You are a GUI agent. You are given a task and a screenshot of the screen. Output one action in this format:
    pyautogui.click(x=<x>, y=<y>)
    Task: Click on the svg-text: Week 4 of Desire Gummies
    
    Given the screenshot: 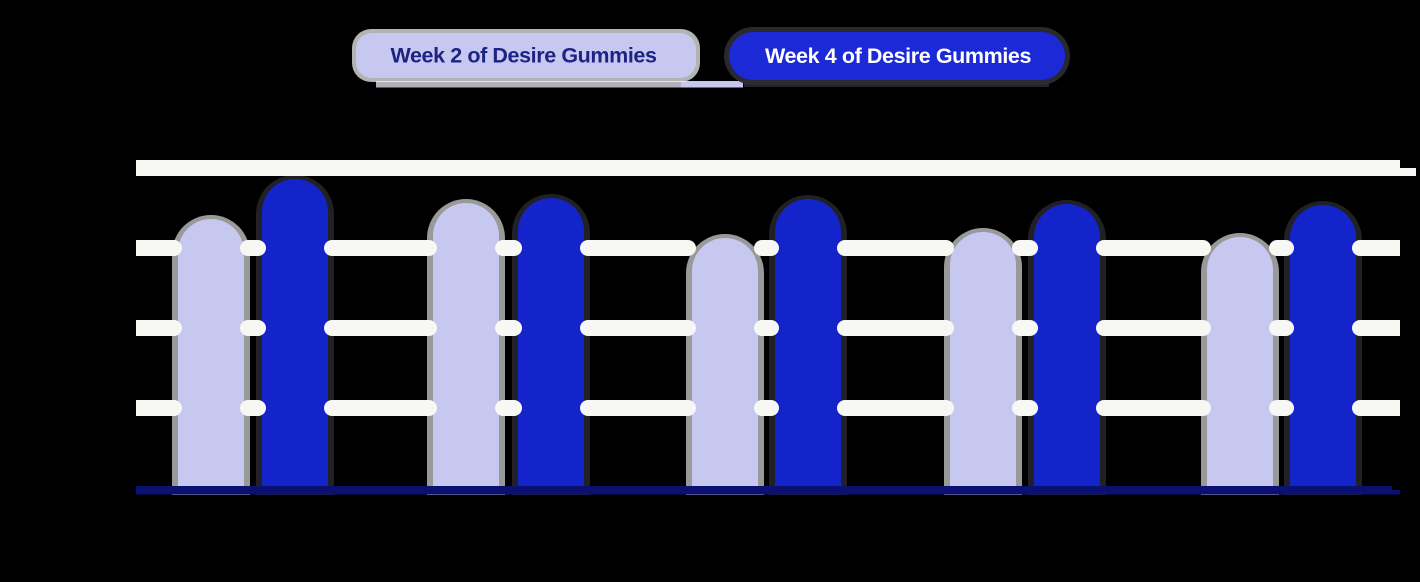 What is the action you would take?
    pyautogui.click(x=898, y=56)
    